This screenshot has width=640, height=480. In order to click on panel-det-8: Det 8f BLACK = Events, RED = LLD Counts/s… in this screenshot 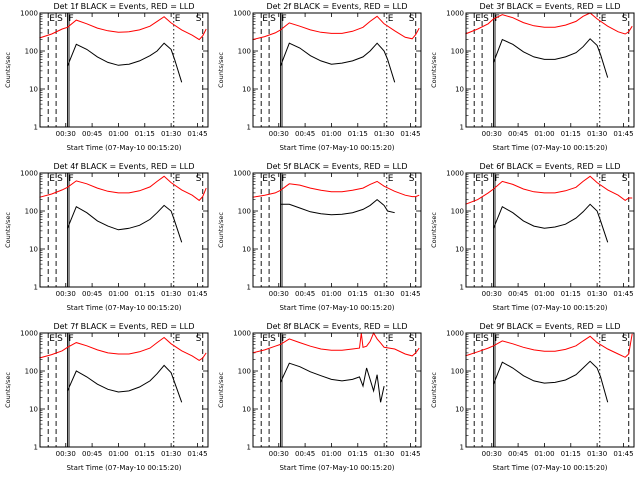, I will do `click(319, 397)`.